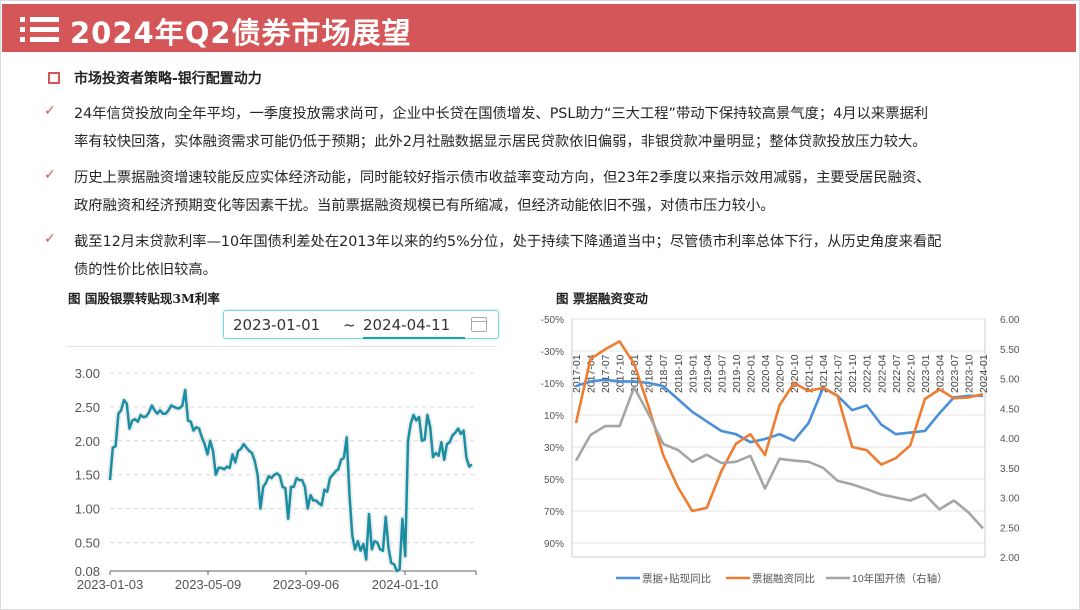 This screenshot has width=1080, height=610. Describe the element at coordinates (554, 416) in the screenshot. I see `svg-text: 10%` at that location.